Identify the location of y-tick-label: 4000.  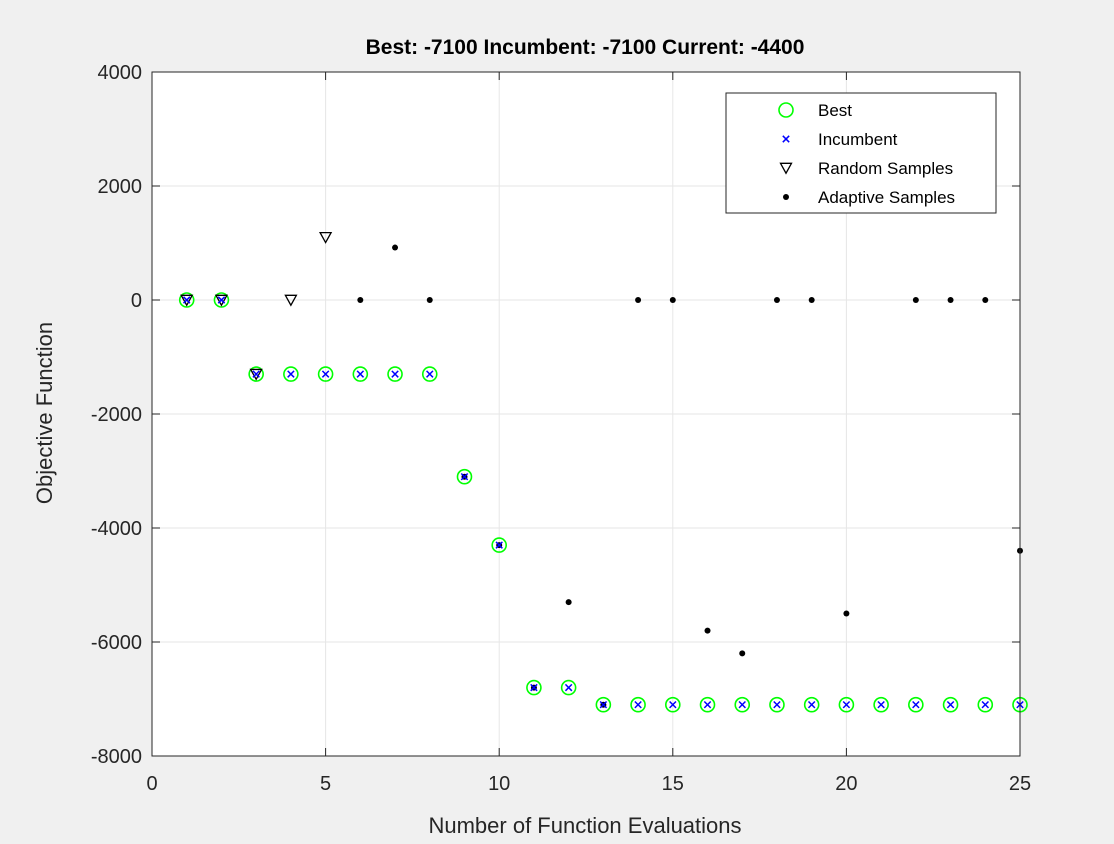
(120, 73).